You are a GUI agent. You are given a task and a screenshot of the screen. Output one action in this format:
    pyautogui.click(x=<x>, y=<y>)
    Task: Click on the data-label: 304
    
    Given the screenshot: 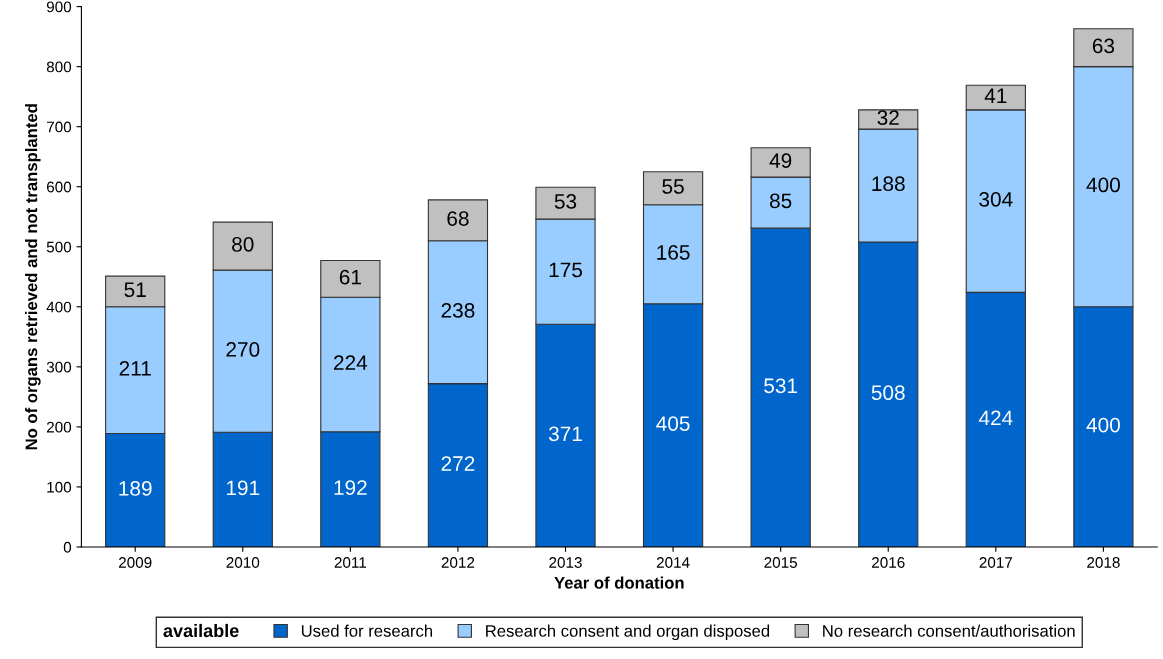 What is the action you would take?
    pyautogui.click(x=996, y=199)
    